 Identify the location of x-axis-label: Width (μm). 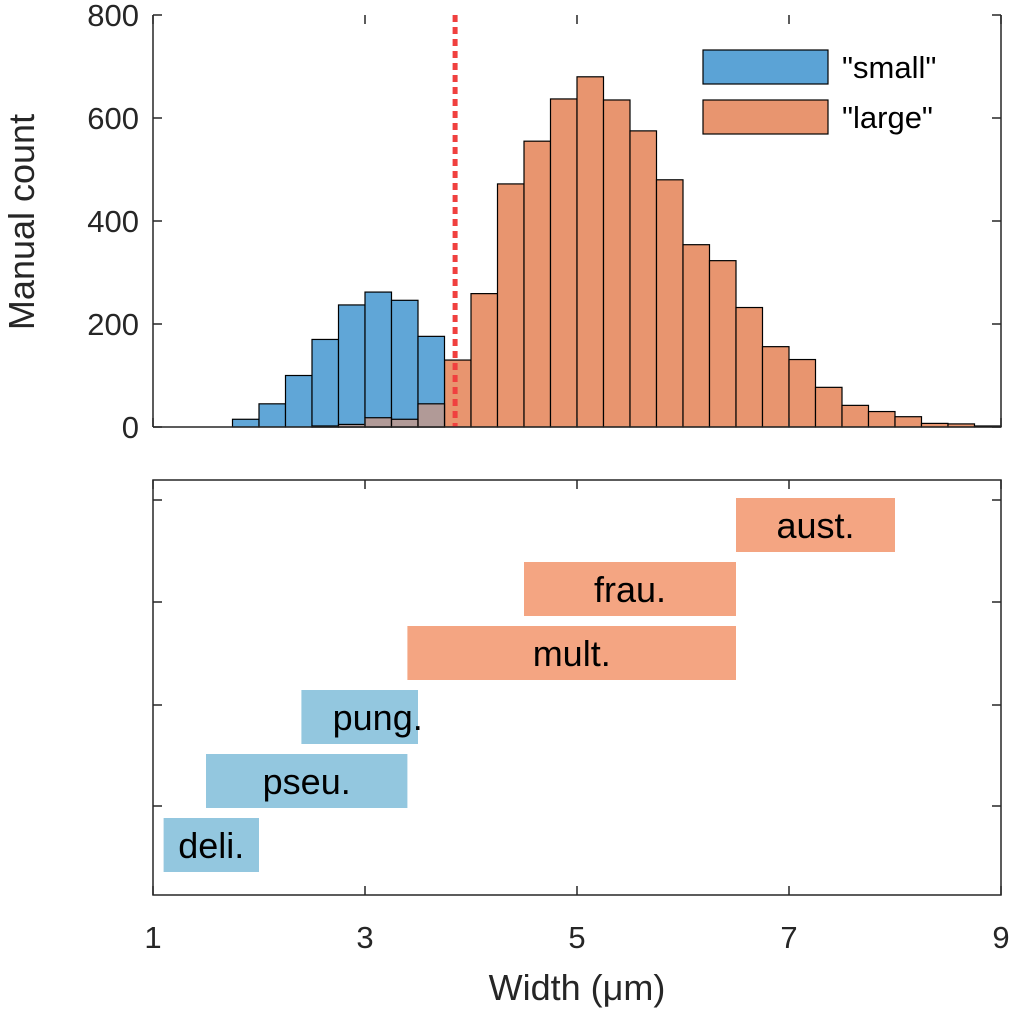
(577, 987).